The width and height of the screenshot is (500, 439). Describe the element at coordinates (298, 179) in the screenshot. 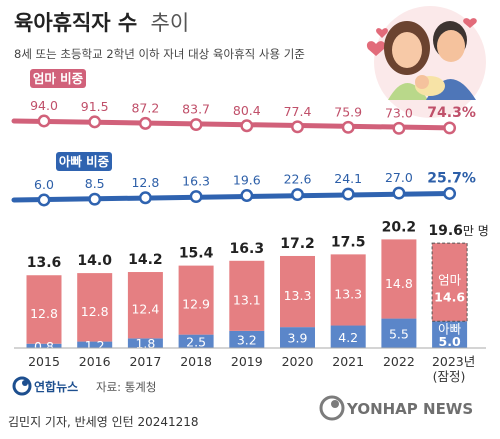

I see `dad-share-label: 22.6` at that location.